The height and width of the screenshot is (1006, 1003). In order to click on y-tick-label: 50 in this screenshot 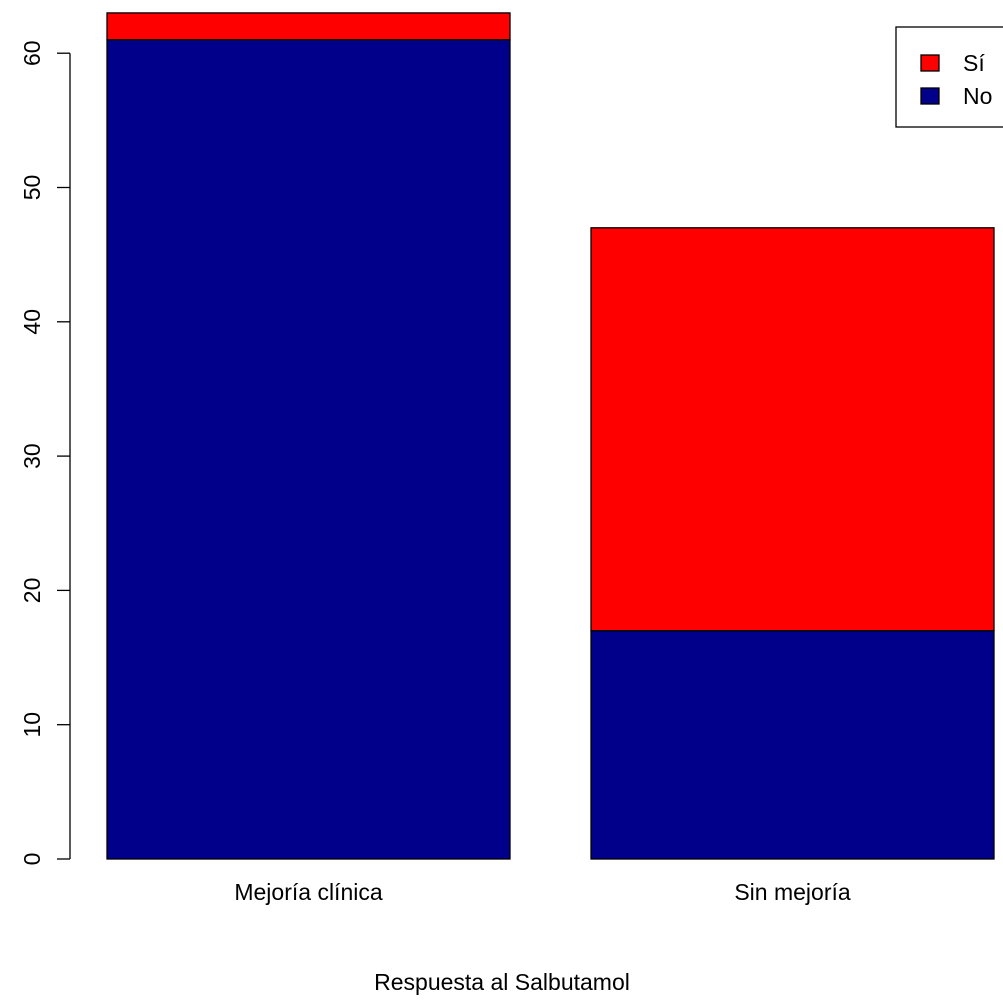, I will do `click(32, 188)`.